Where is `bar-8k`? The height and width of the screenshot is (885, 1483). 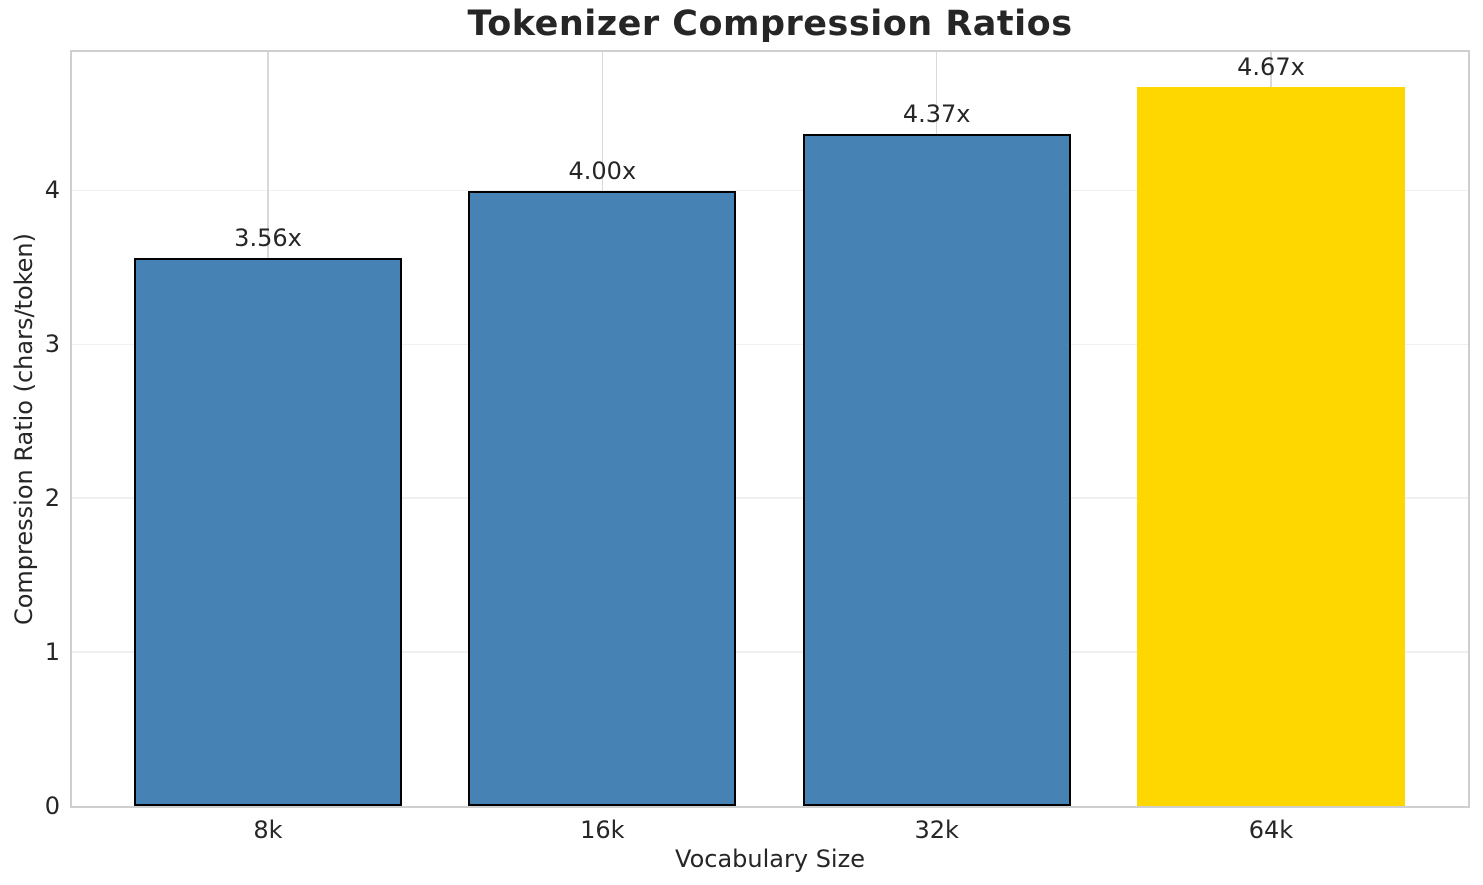
bar-8k is located at coordinates (268, 532).